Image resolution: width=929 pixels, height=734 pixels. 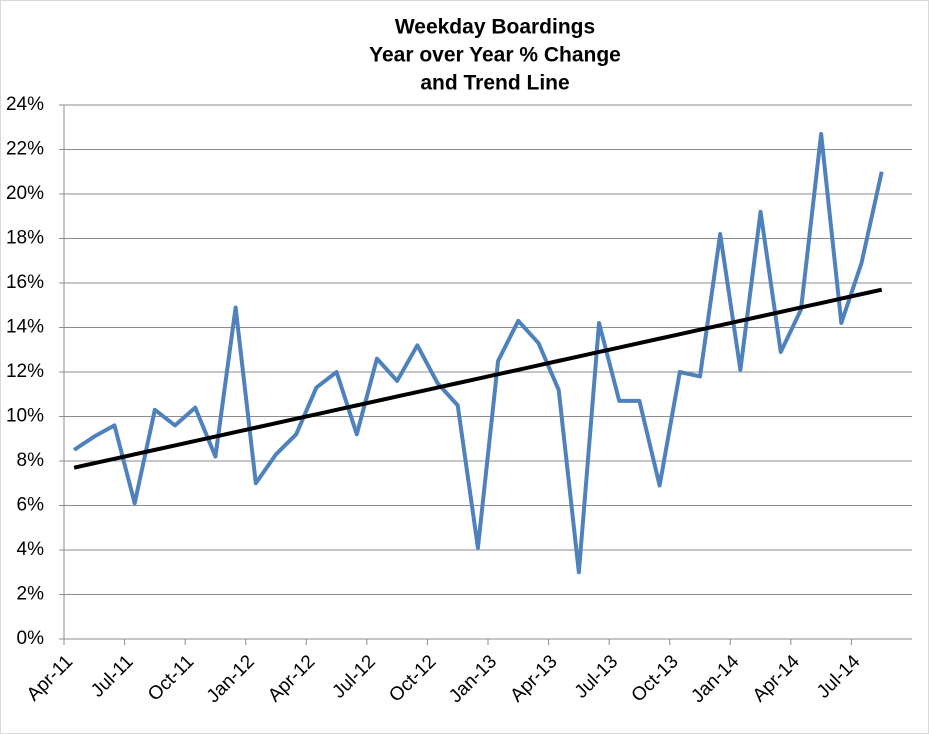 I want to click on y-tick-label: 22%, so click(x=25, y=149).